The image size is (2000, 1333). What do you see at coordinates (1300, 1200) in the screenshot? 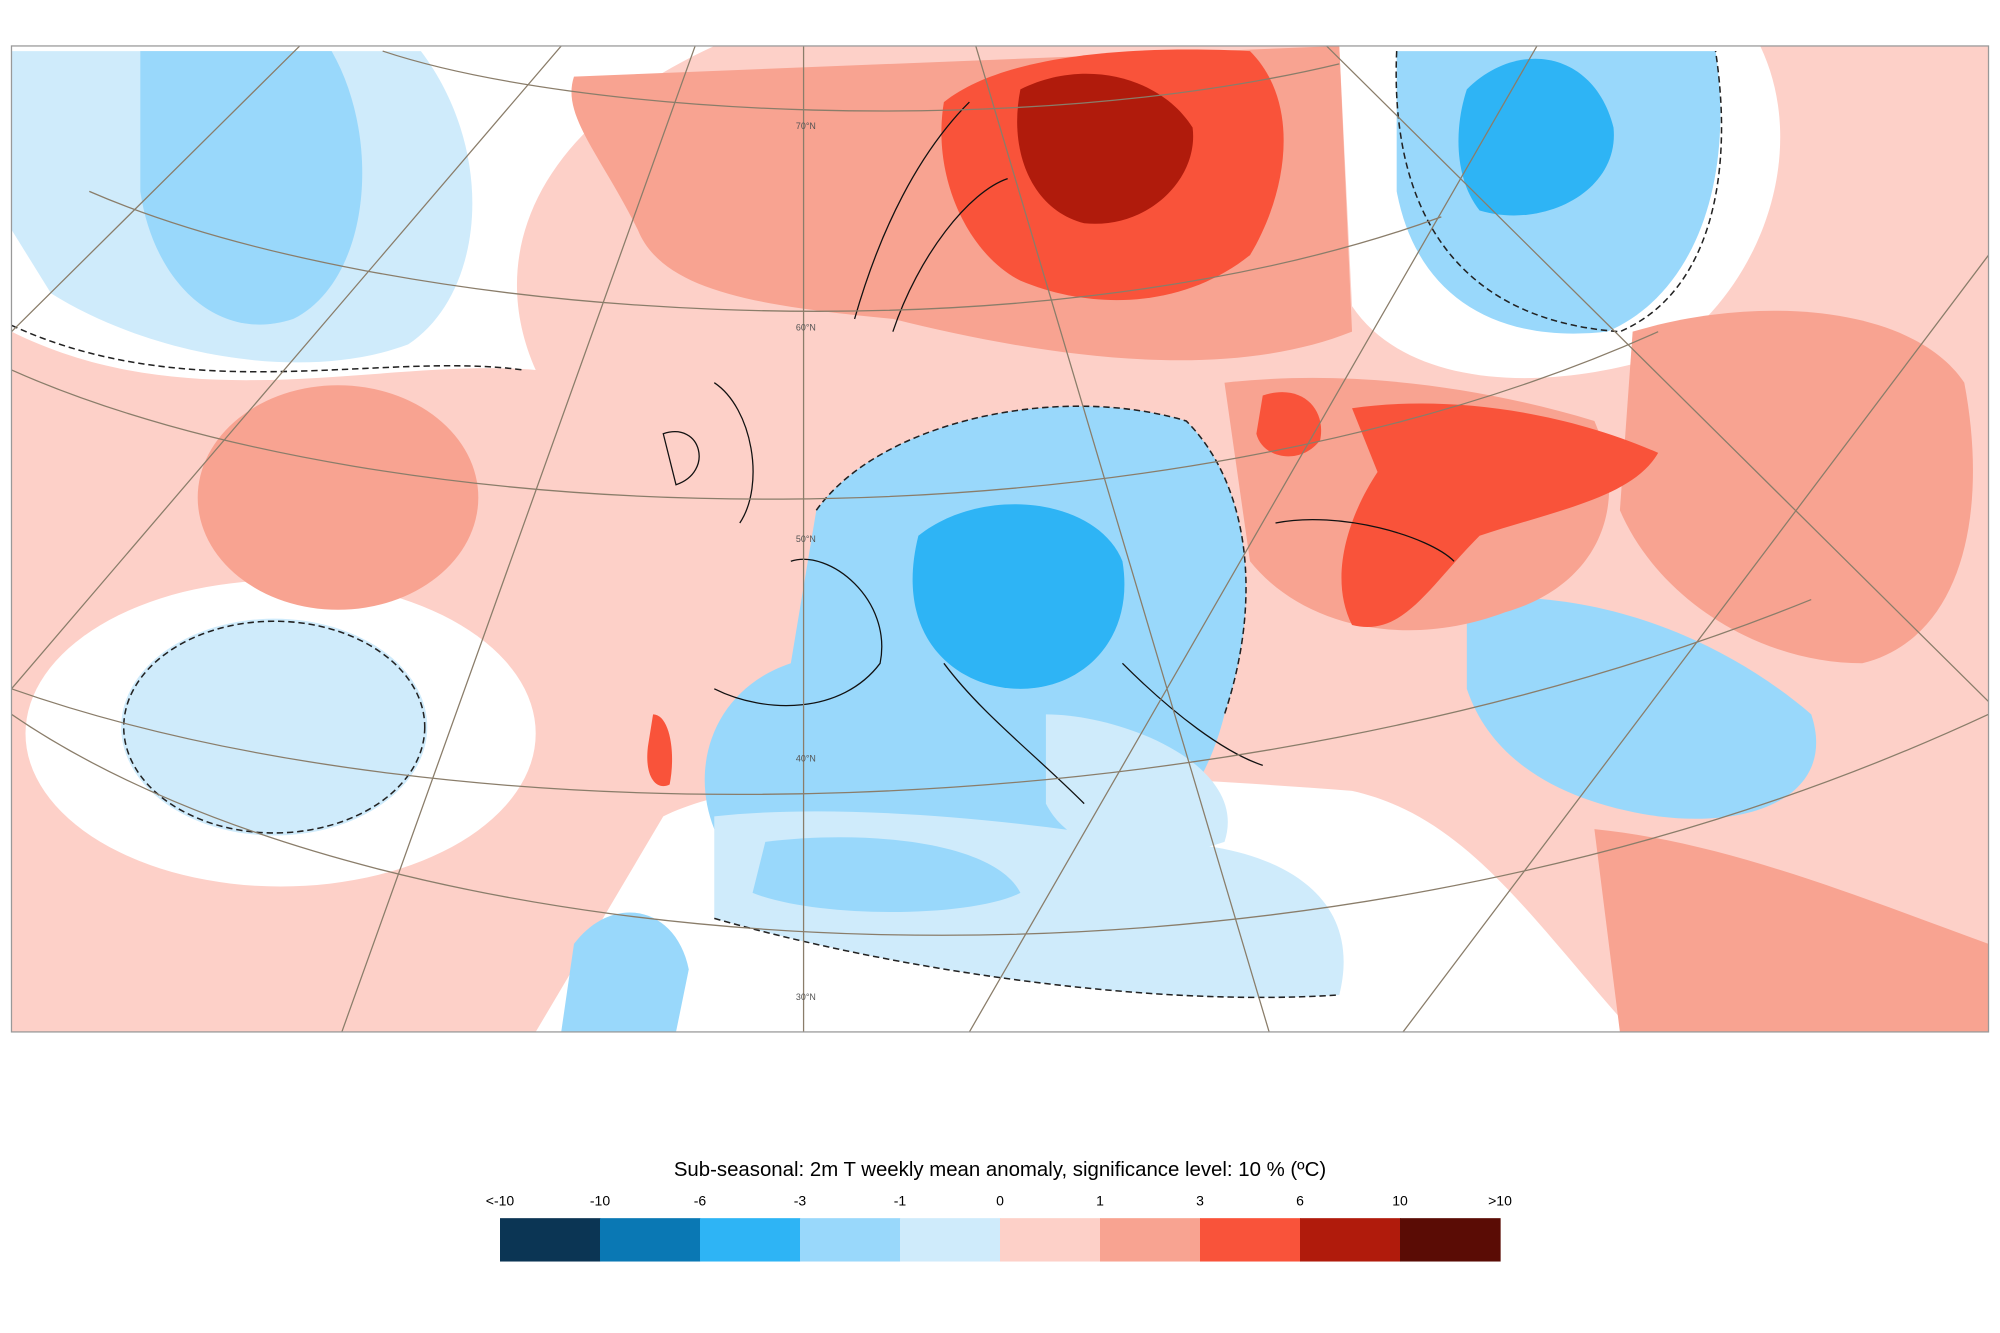
I see `legend-label: 6` at bounding box center [1300, 1200].